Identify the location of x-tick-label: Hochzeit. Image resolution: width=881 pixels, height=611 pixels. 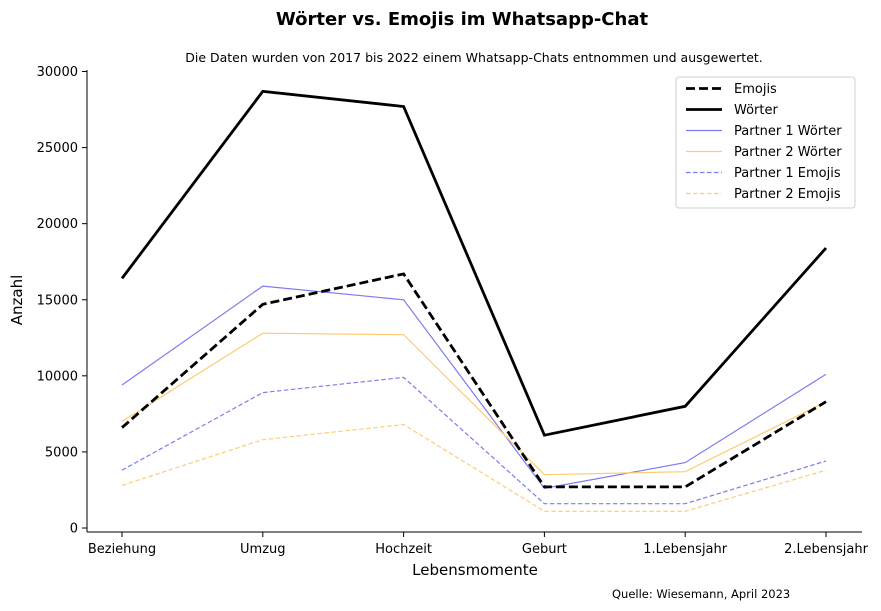
(403, 549).